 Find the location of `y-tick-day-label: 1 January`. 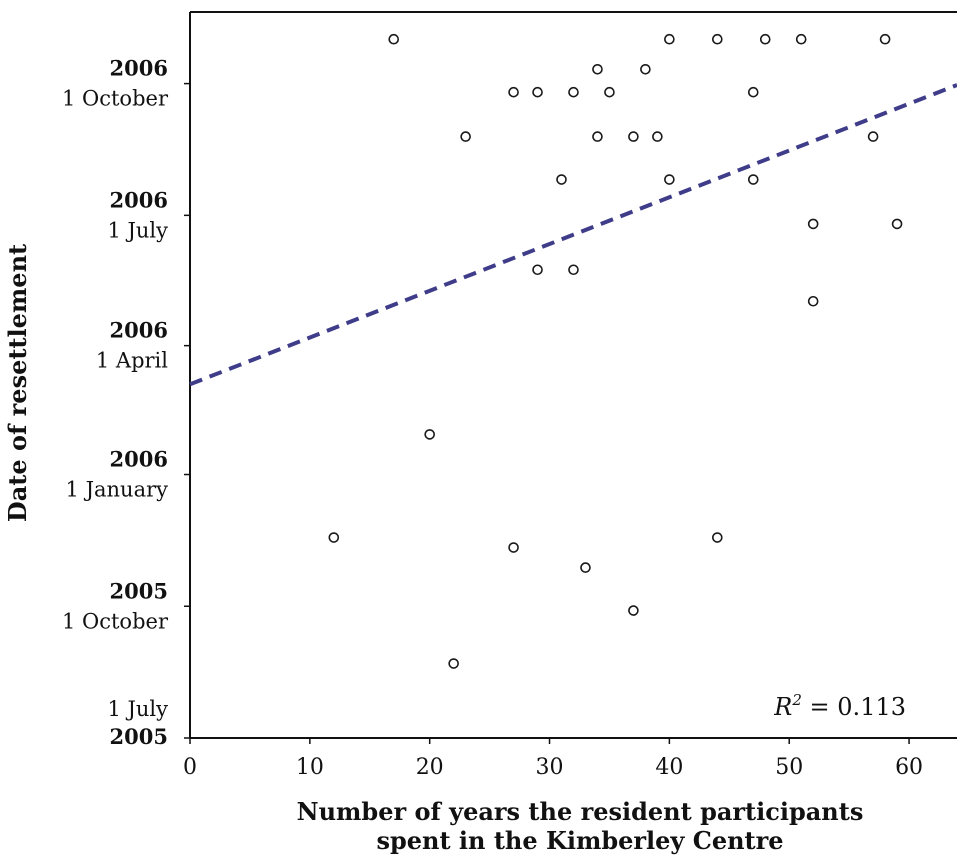

y-tick-day-label: 1 January is located at coordinates (117, 490).